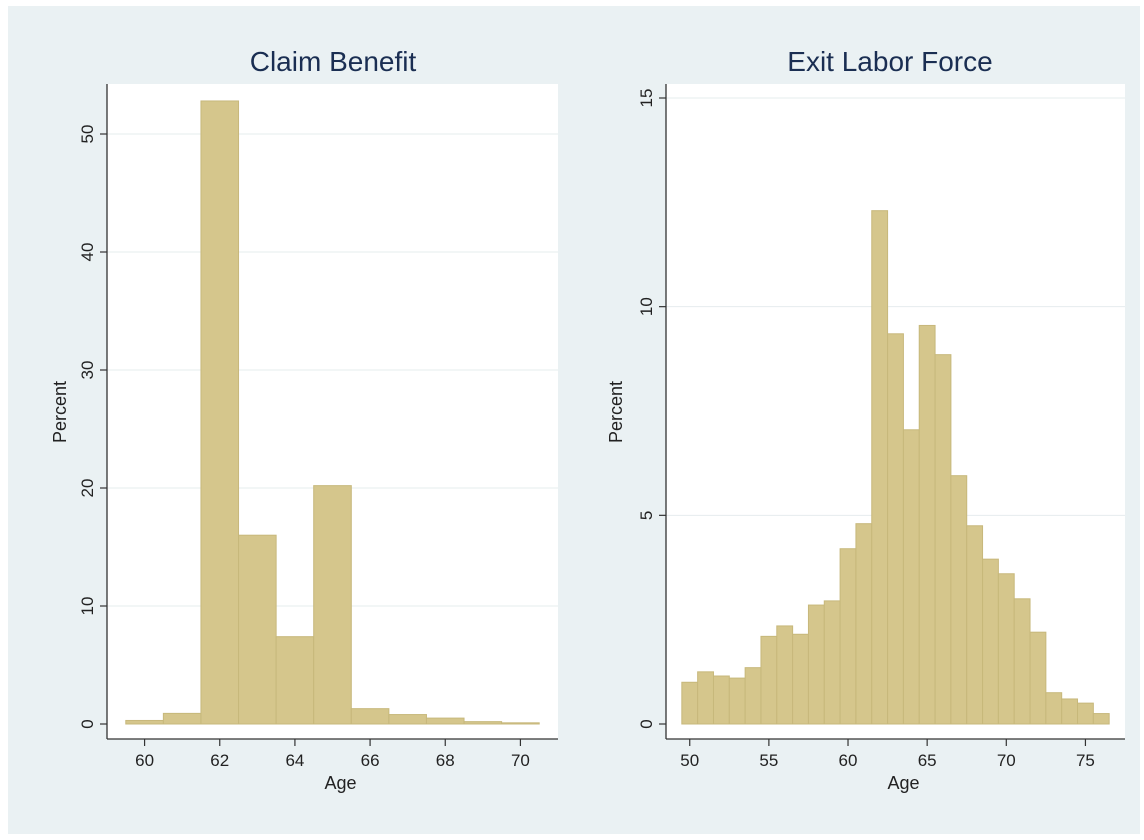 Image resolution: width=1144 pixels, height=840 pixels. I want to click on panel-2-x-tick-label-5: 75, so click(1085, 760).